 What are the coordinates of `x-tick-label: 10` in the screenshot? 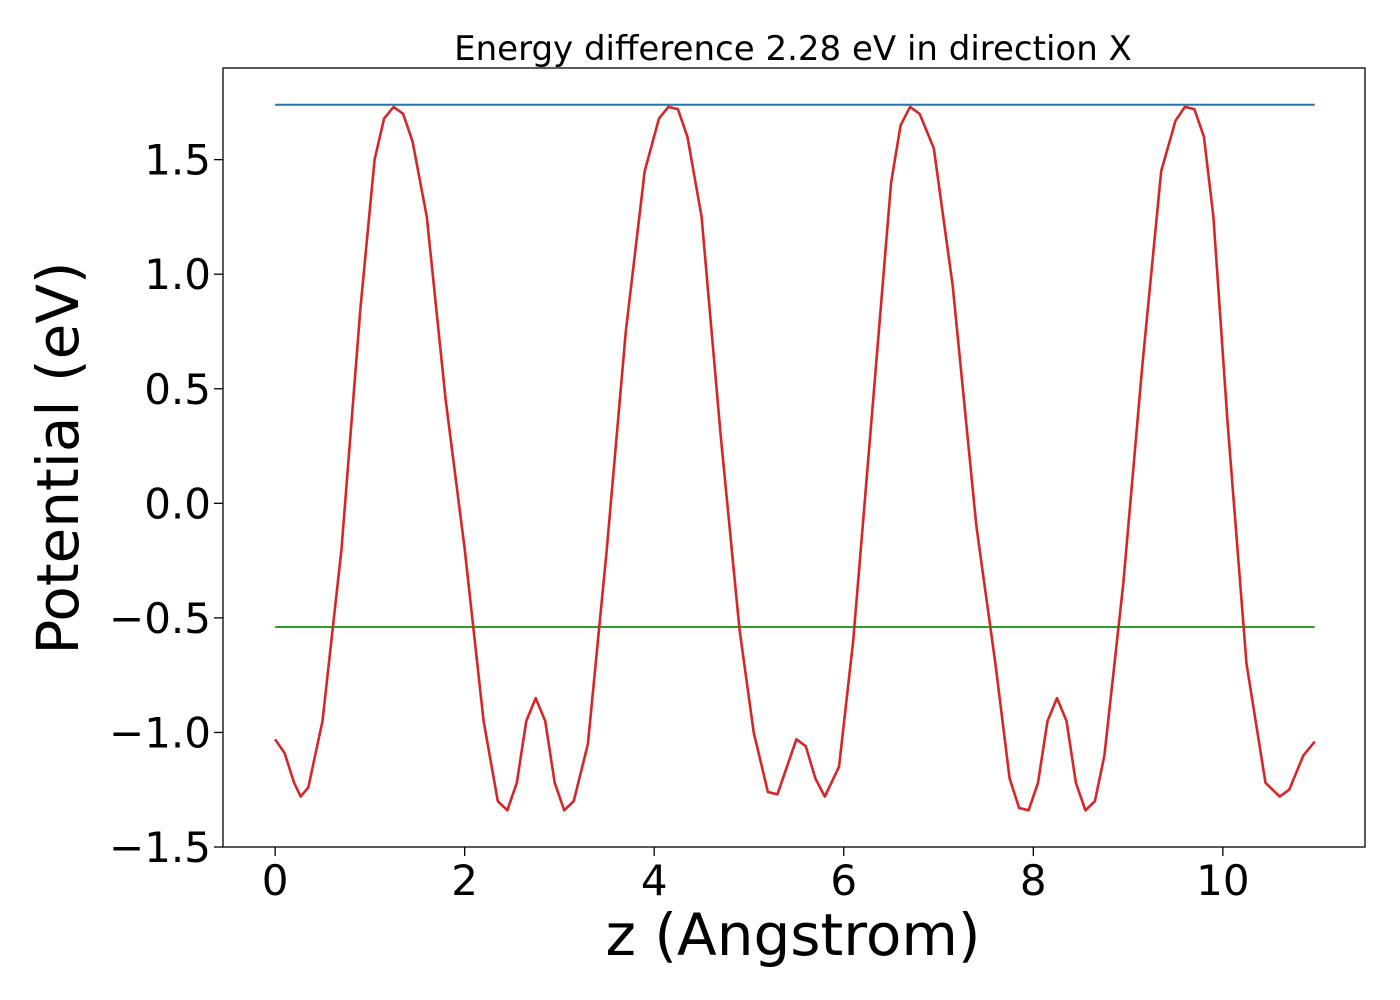 It's located at (1222, 880).